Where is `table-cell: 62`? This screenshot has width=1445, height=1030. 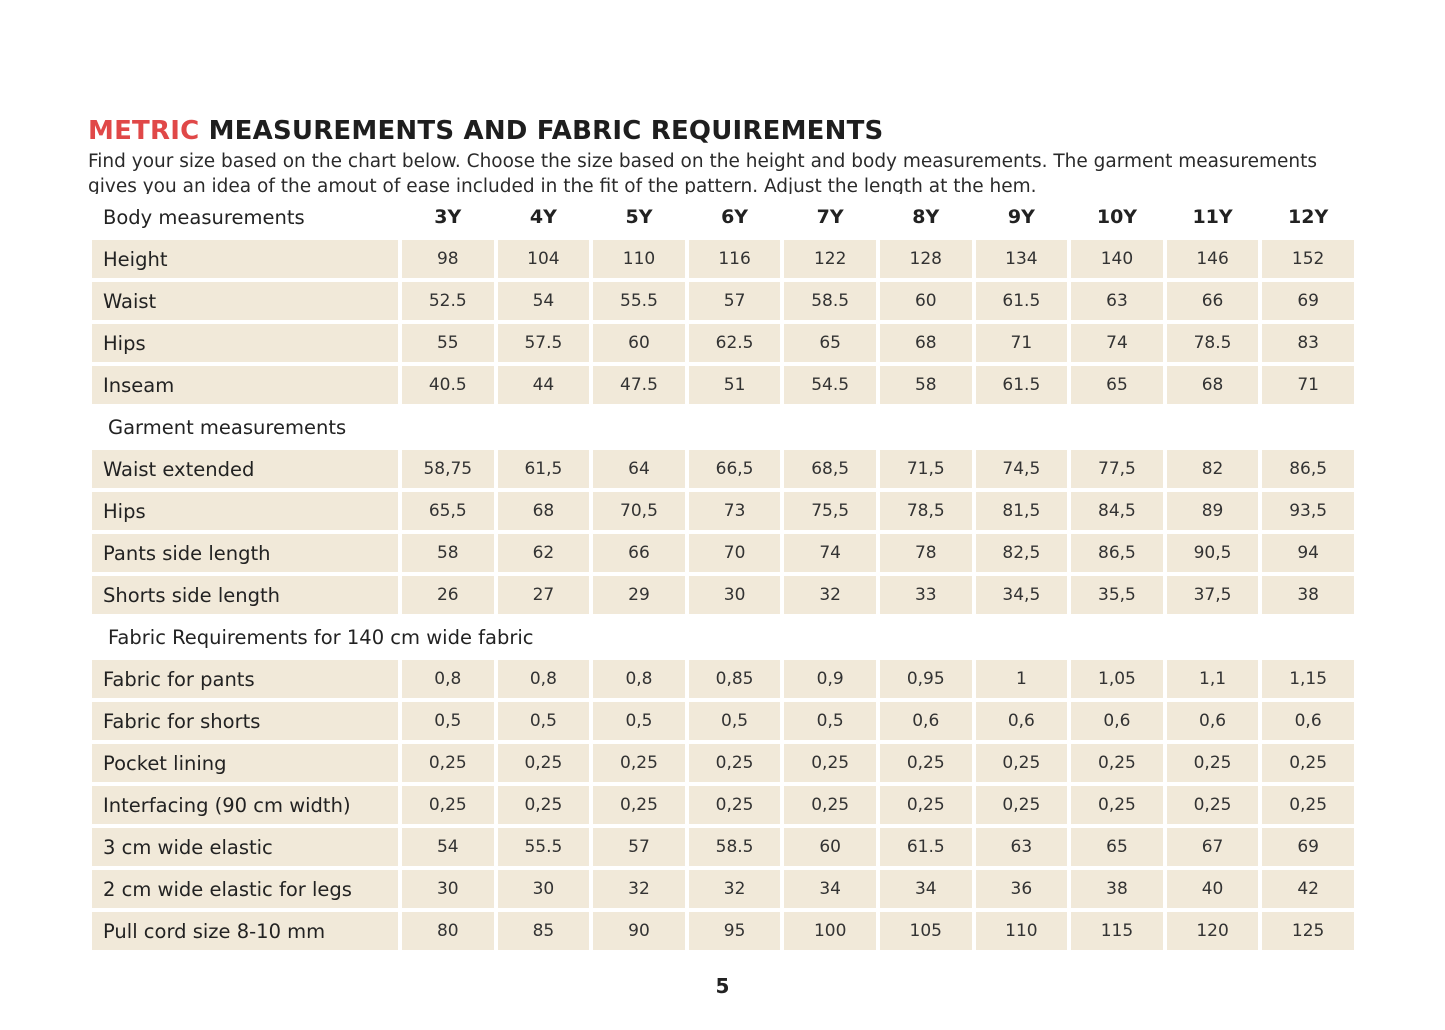
table-cell: 62 is located at coordinates (543, 553).